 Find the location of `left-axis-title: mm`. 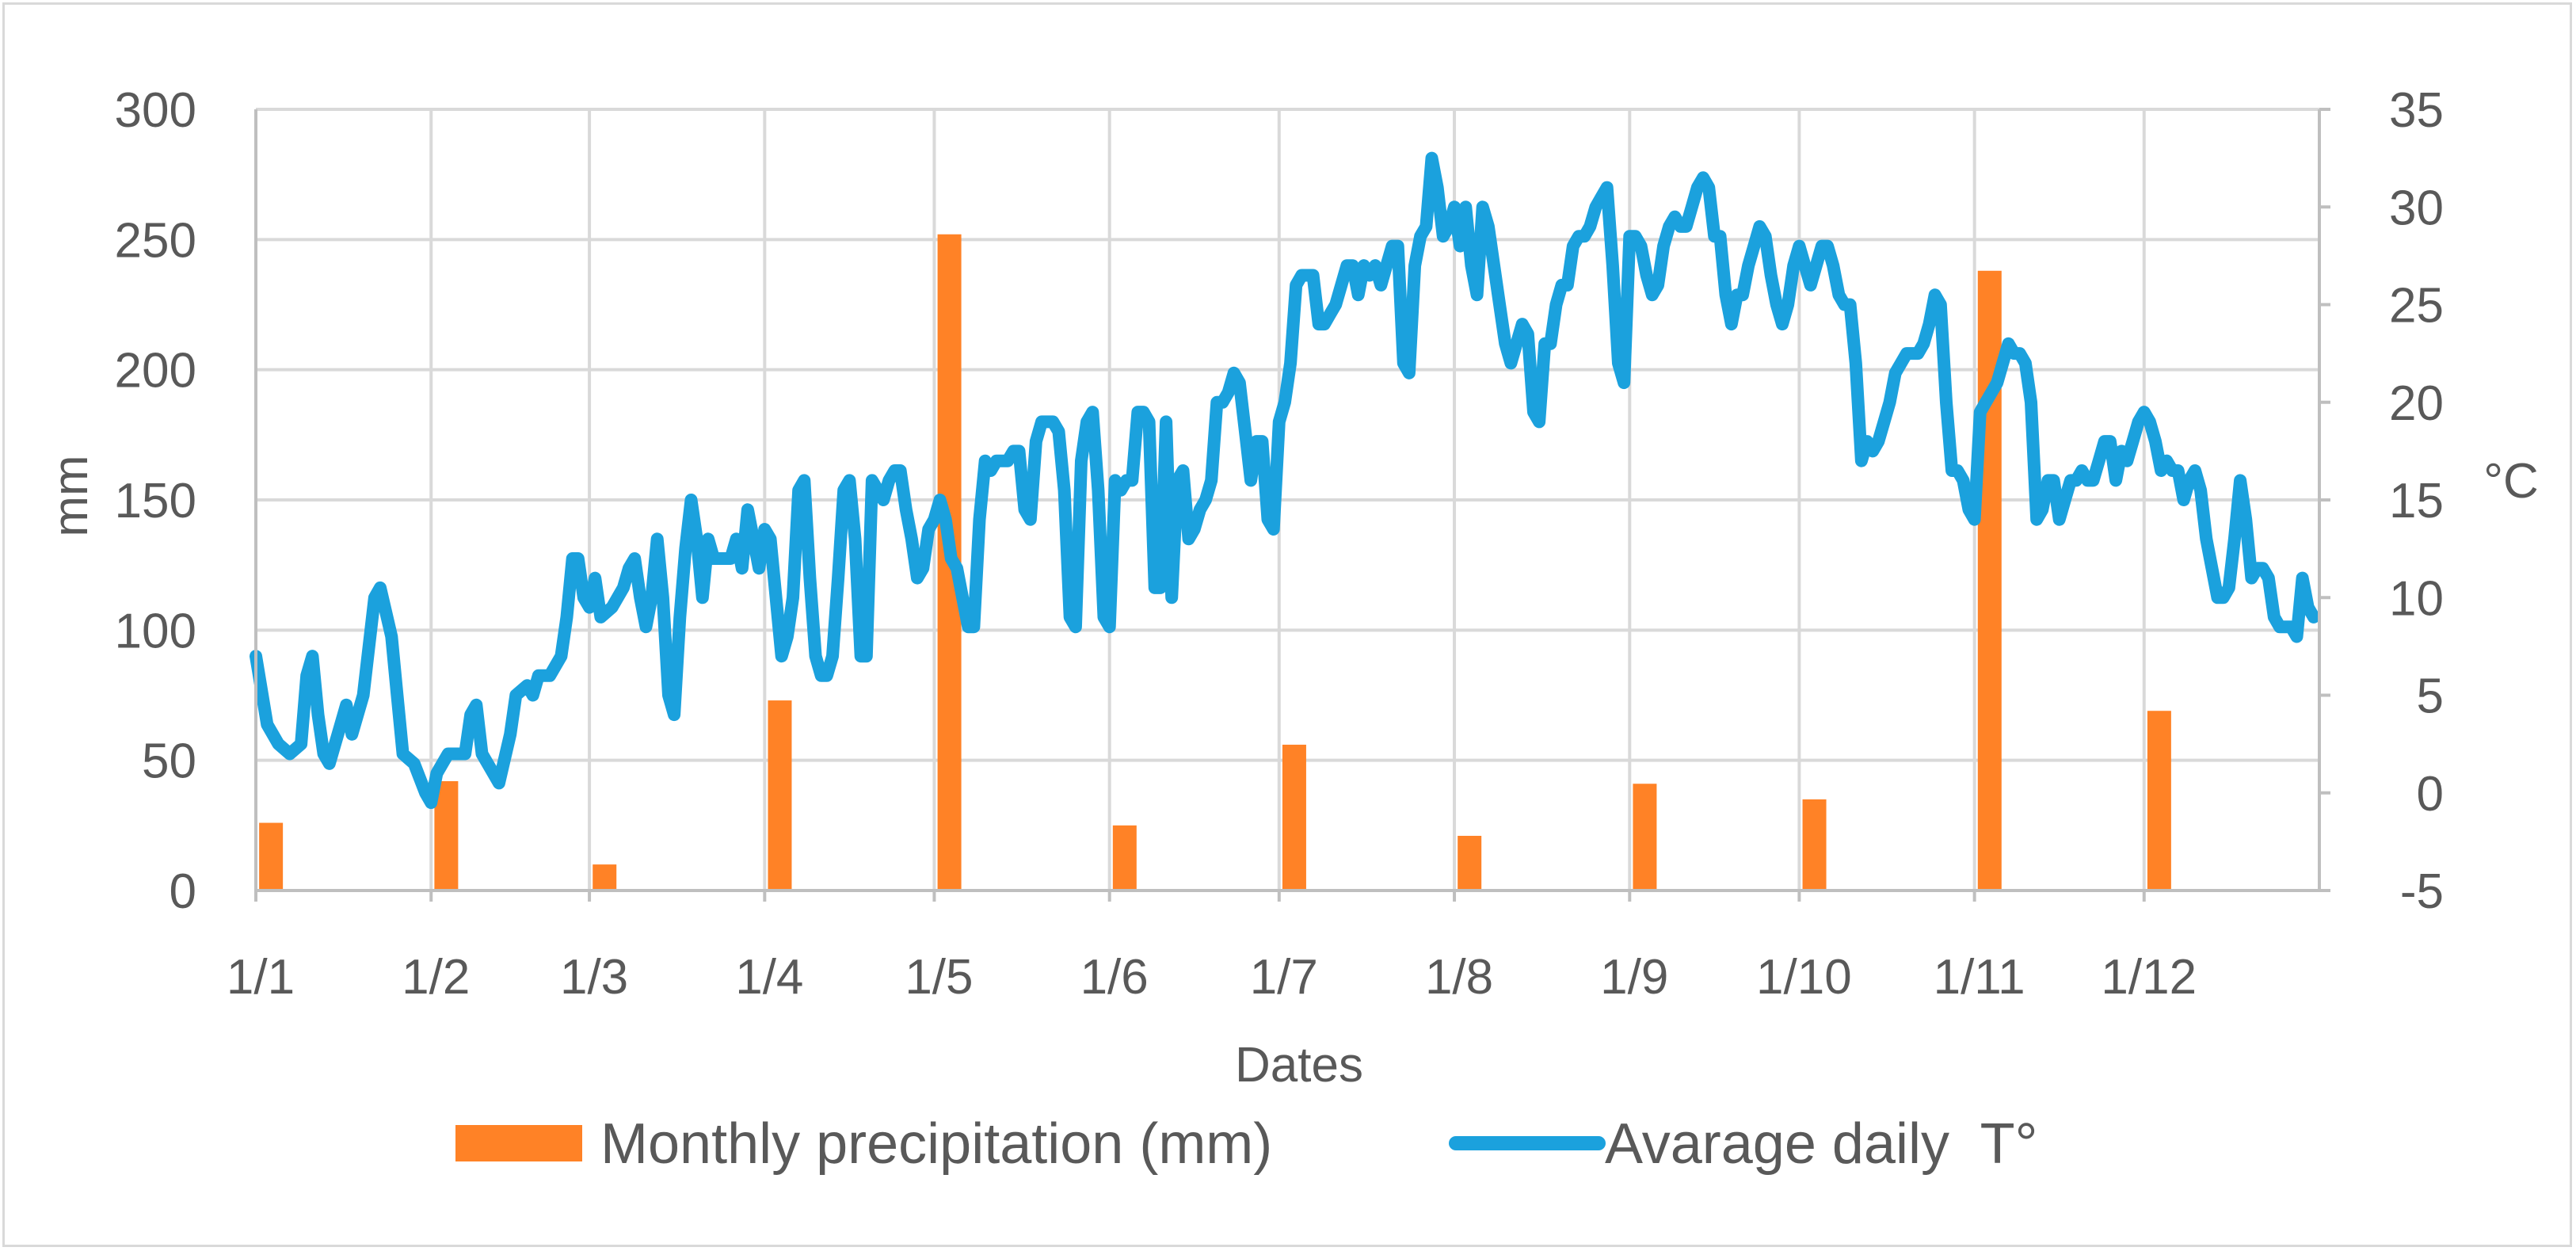

left-axis-title: mm is located at coordinates (71, 495).